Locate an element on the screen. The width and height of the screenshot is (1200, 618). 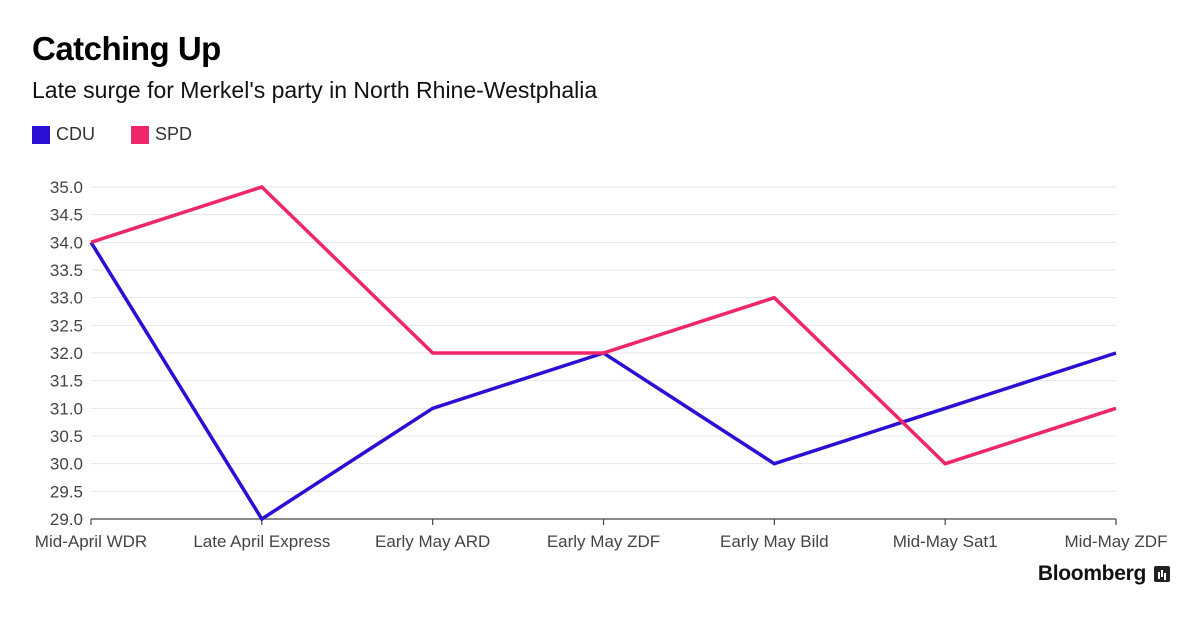
legend-label-cdu: CDU is located at coordinates (75, 134).